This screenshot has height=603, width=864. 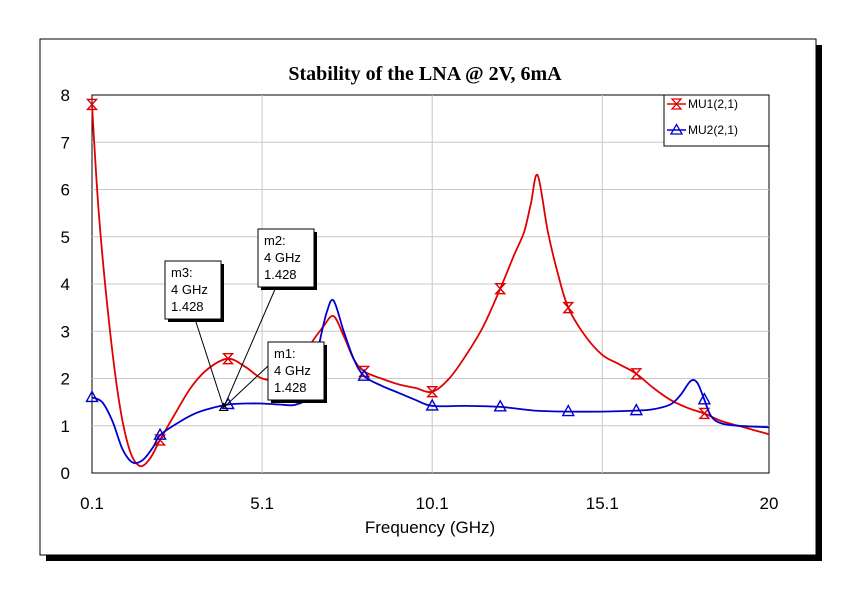 I want to click on y-tick-label: 5, so click(x=65, y=237).